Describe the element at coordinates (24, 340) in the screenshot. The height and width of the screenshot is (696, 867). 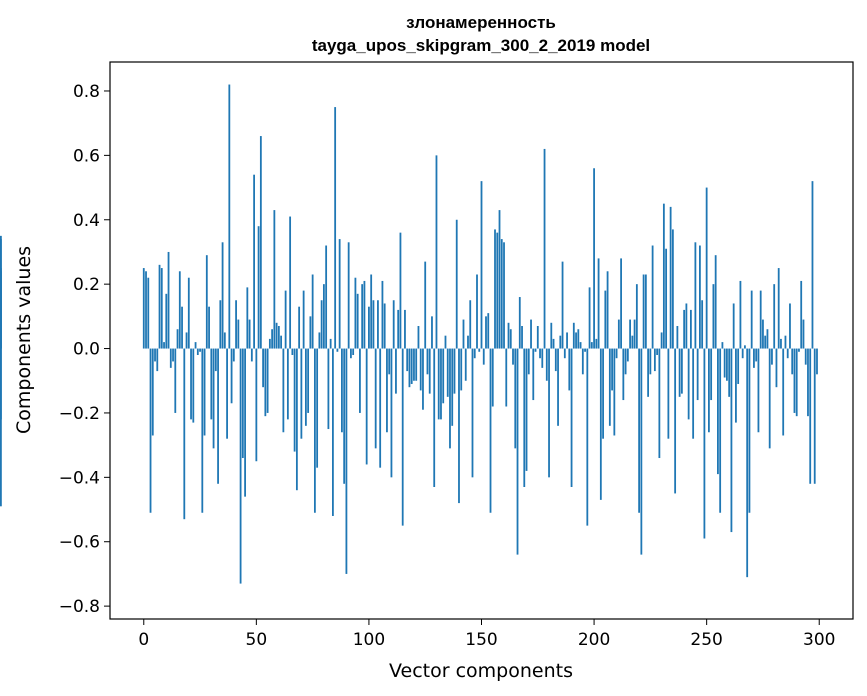
I see `y-axis-label: Components values` at that location.